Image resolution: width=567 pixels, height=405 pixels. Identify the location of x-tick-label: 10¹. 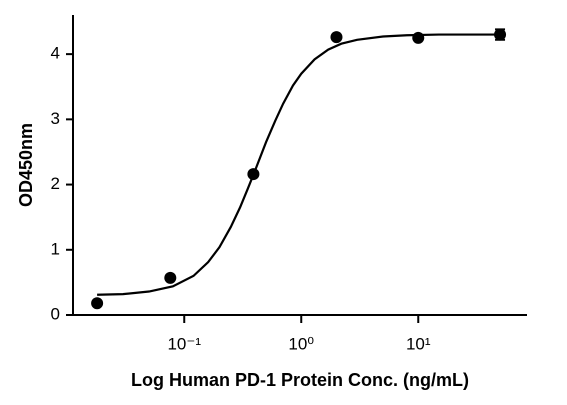
(418, 343).